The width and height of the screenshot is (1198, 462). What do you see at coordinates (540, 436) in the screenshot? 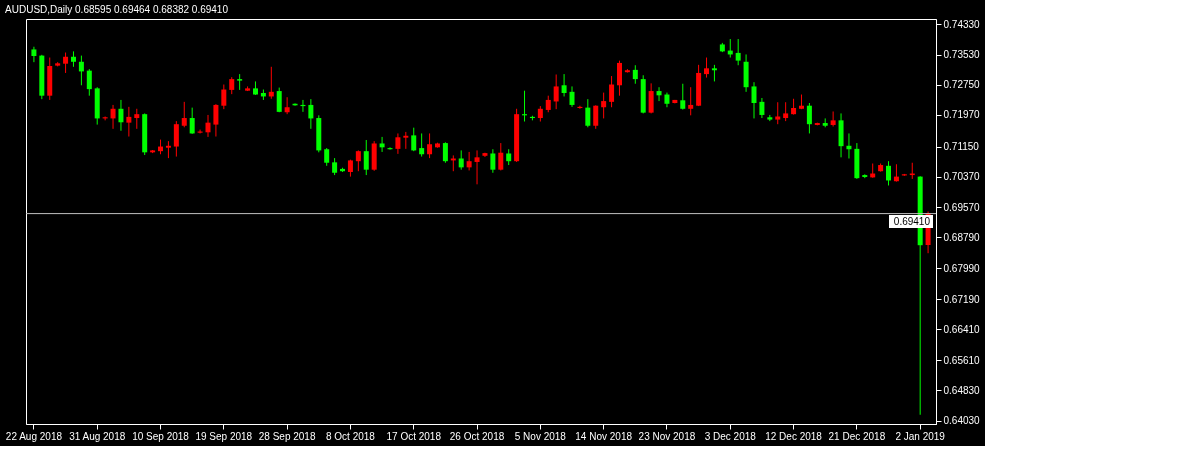
I see `x-tick-label: 5 Nov 2018` at bounding box center [540, 436].